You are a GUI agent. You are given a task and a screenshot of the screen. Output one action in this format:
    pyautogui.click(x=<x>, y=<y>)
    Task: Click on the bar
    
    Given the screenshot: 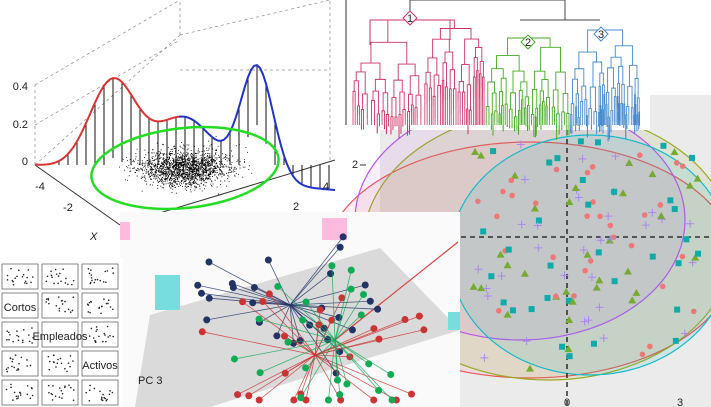 What is the action you would take?
    pyautogui.click(x=125, y=231)
    